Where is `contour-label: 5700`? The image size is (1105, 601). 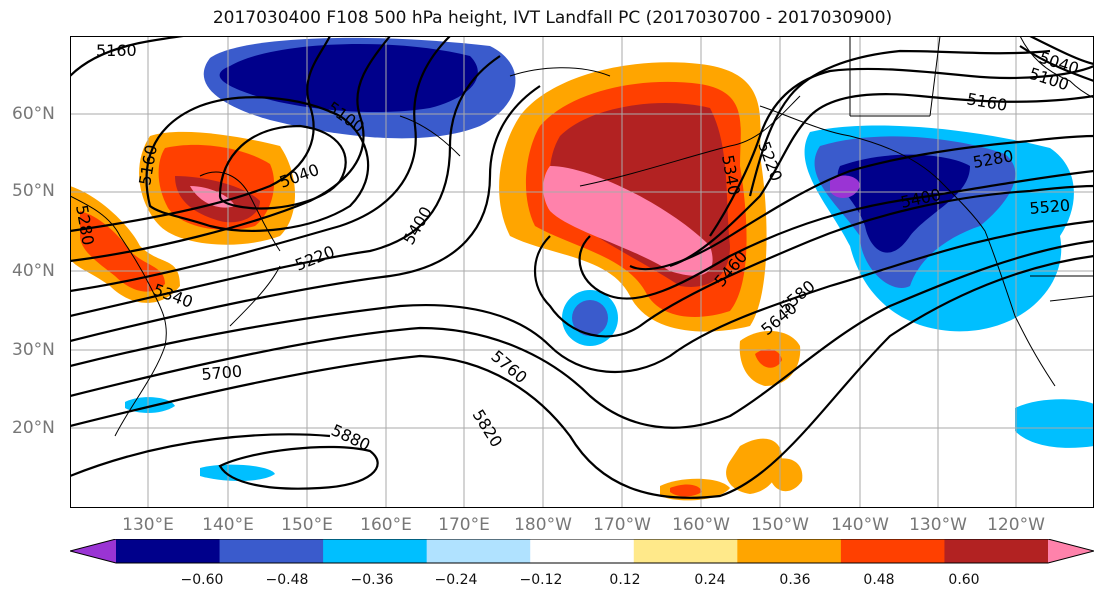
contour-label: 5700 is located at coordinates (222, 373).